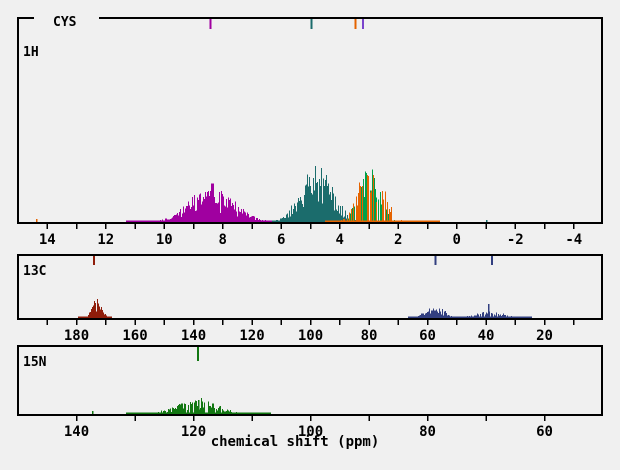 This screenshot has height=470, width=620. Describe the element at coordinates (65, 22) in the screenshot. I see `residue-label: CYS` at that location.